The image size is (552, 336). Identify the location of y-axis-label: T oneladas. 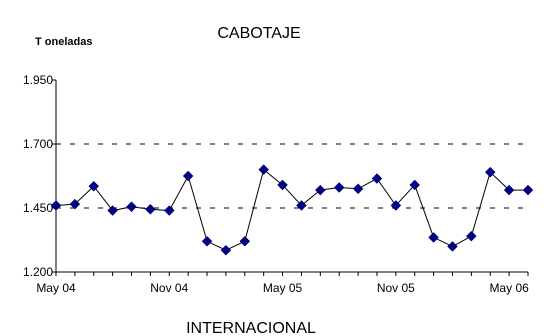
(63, 42).